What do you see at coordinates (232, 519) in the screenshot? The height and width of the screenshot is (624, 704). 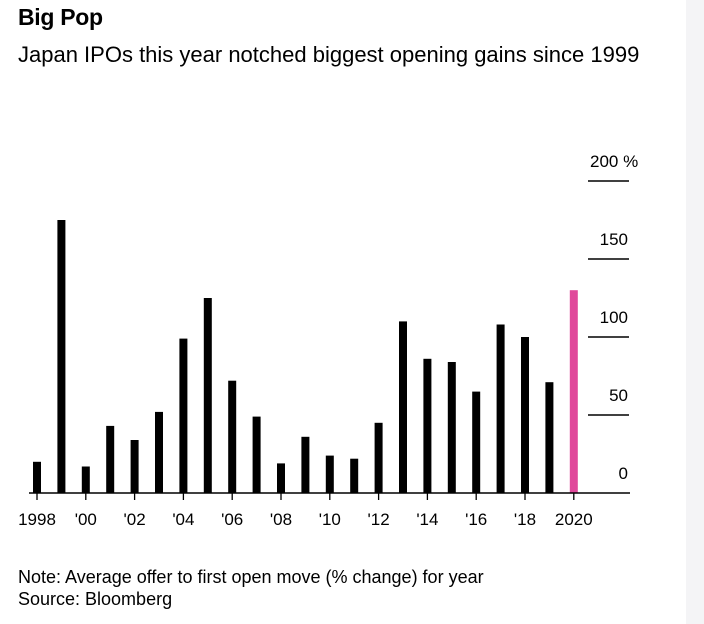 I see `x-tick-label: '06` at bounding box center [232, 519].